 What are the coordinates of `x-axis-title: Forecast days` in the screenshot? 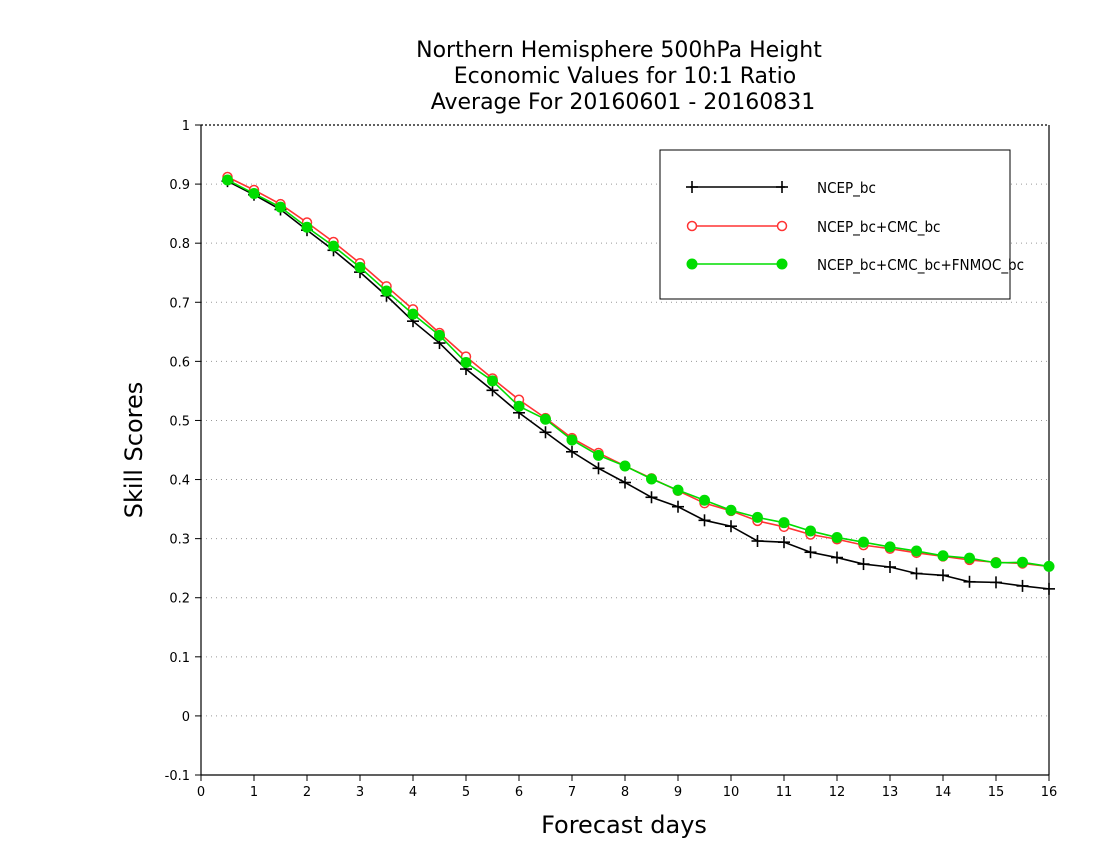 It's located at (624, 825).